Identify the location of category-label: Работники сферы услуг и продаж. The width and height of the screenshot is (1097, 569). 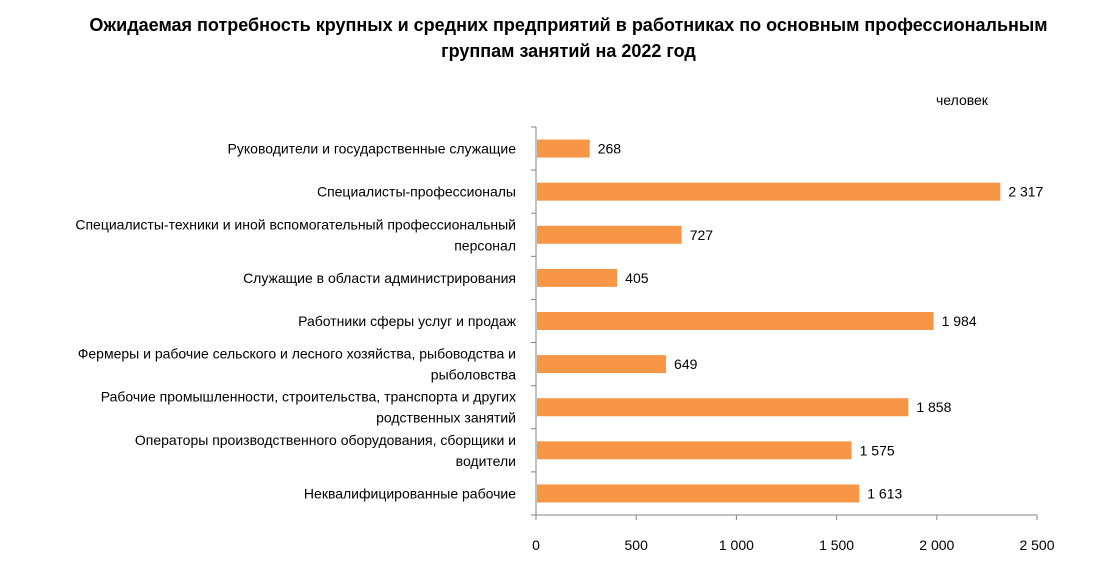
(407, 321).